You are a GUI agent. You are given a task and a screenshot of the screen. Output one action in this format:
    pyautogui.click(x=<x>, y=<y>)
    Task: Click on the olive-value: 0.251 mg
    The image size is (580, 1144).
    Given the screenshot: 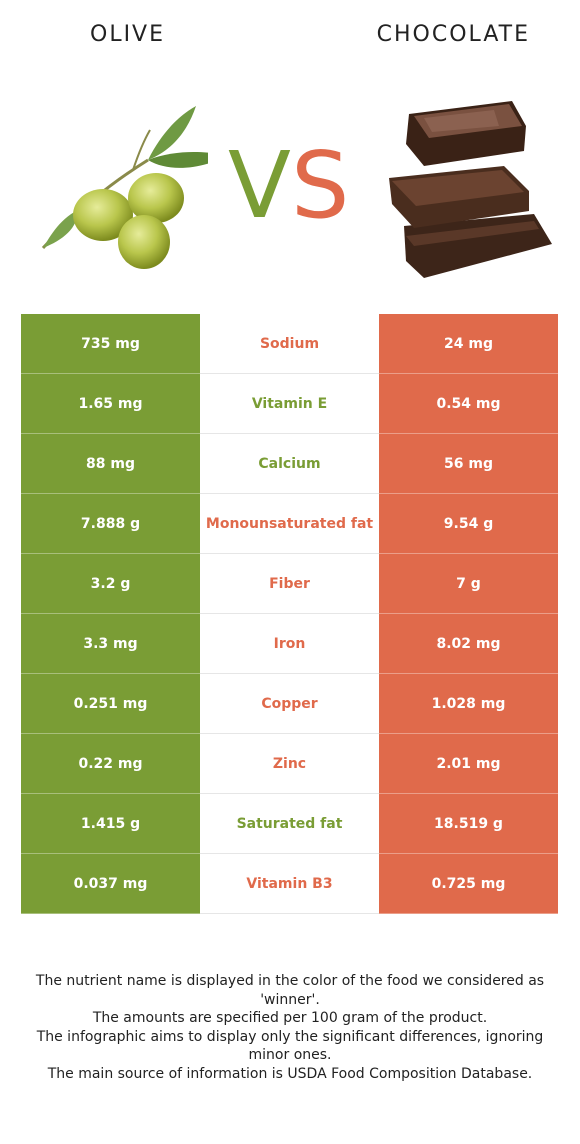 What is the action you would take?
    pyautogui.click(x=110, y=704)
    